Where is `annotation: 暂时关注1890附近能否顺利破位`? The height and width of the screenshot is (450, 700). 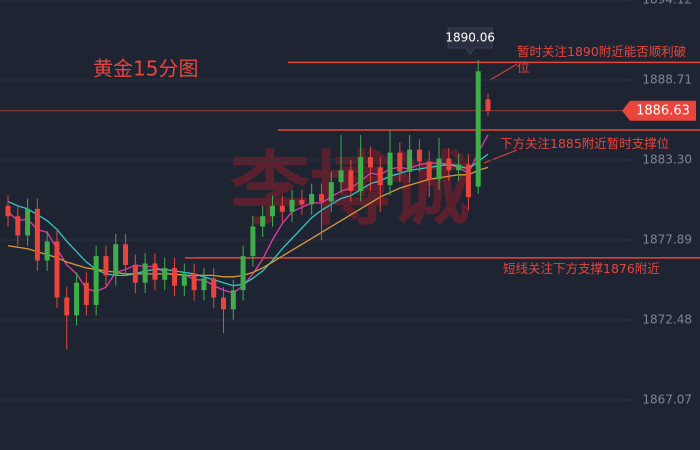 annotation: 暂时关注1890附近能否顺利破位 is located at coordinates (602, 60).